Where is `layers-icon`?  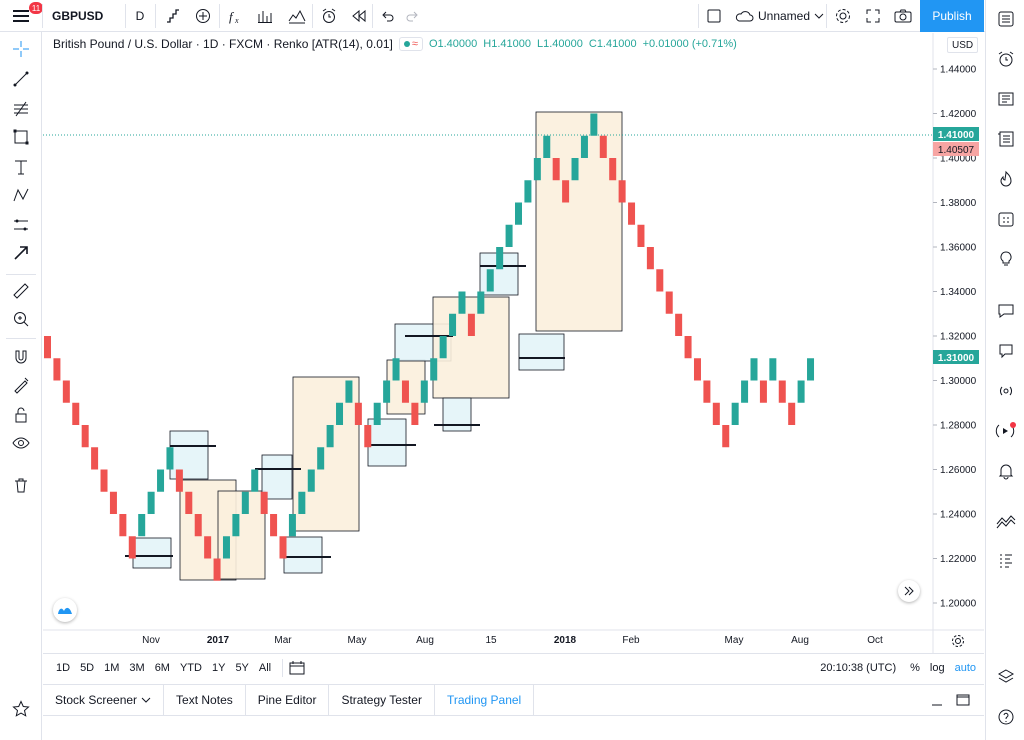 layers-icon is located at coordinates (1006, 677).